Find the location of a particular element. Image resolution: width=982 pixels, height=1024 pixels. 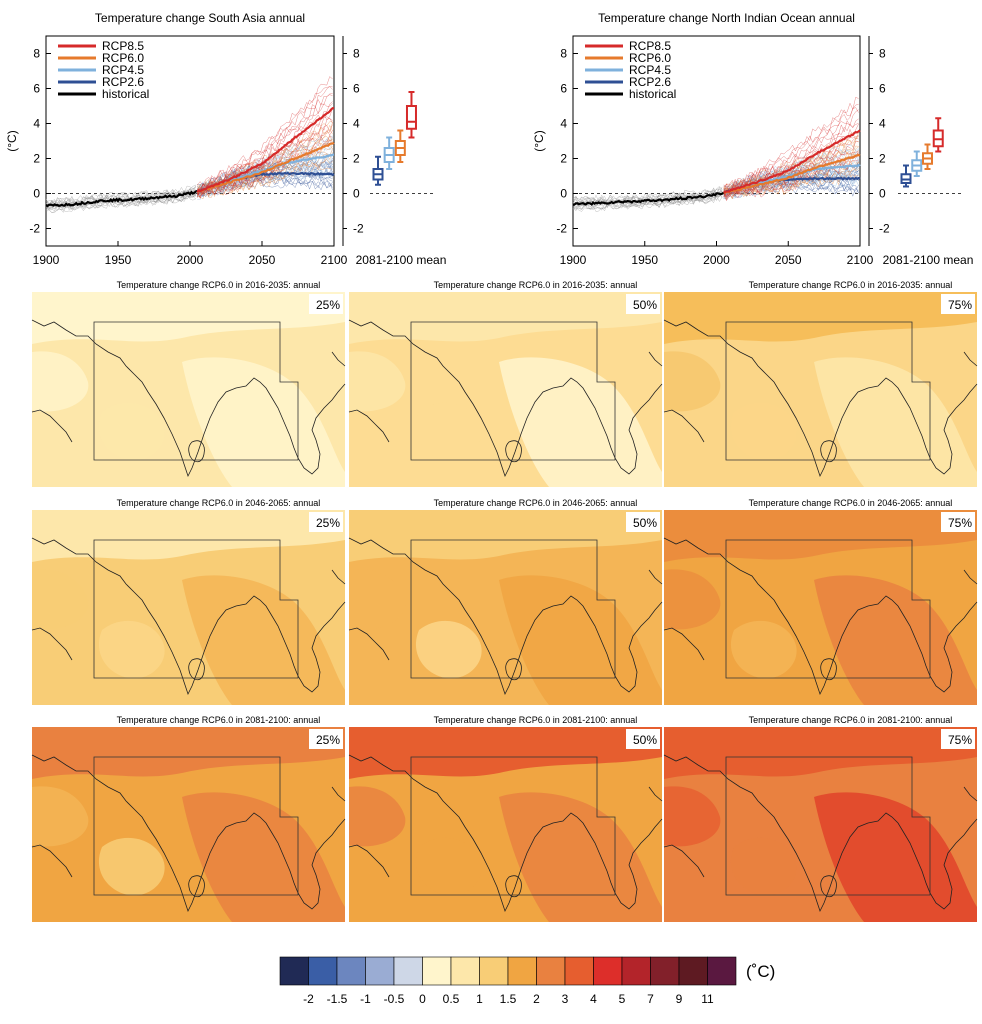

chart-title: Temperature change South Asia annual is located at coordinates (200, 18).